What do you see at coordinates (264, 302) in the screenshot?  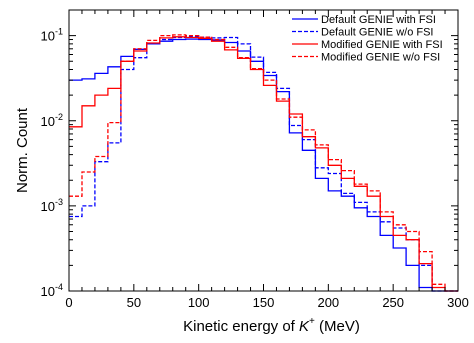 I see `x-tick-label: 150` at bounding box center [264, 302].